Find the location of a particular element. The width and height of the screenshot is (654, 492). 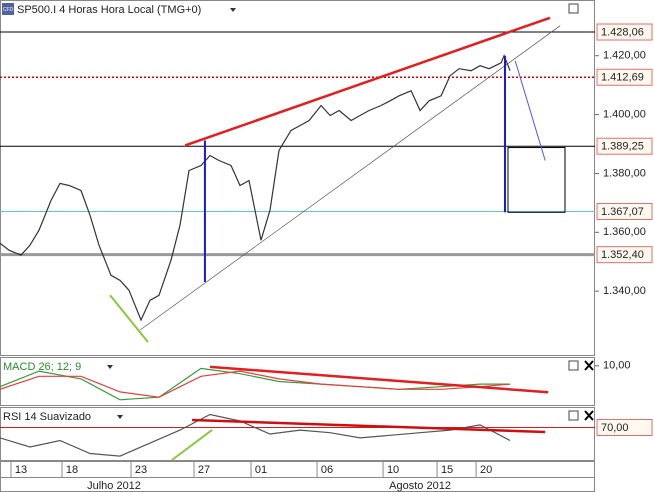

y-tick-label: 10,00 is located at coordinates (617, 366).